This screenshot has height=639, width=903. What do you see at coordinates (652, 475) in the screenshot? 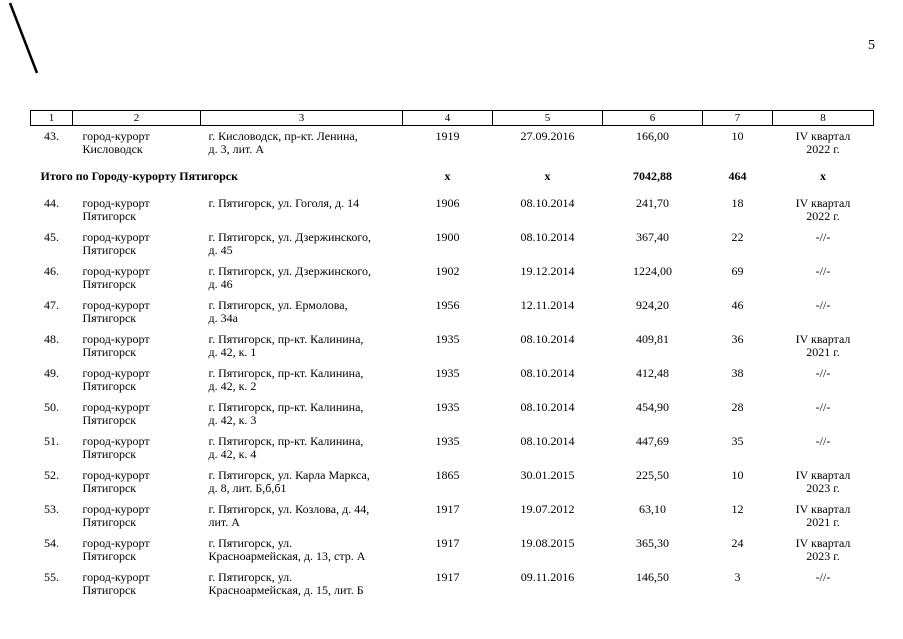
I see `cell-area-line: 225,50` at bounding box center [652, 475].